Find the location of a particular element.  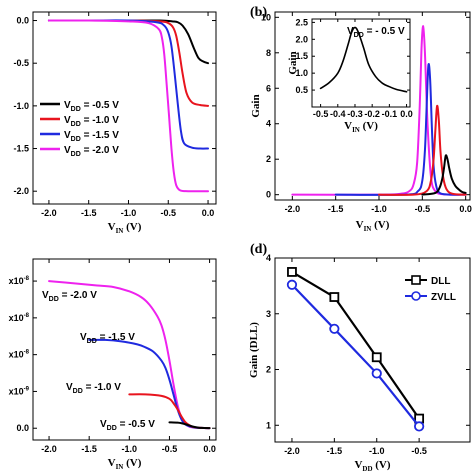

panel-a-xtick-label: 0.0 is located at coordinates (208, 213).